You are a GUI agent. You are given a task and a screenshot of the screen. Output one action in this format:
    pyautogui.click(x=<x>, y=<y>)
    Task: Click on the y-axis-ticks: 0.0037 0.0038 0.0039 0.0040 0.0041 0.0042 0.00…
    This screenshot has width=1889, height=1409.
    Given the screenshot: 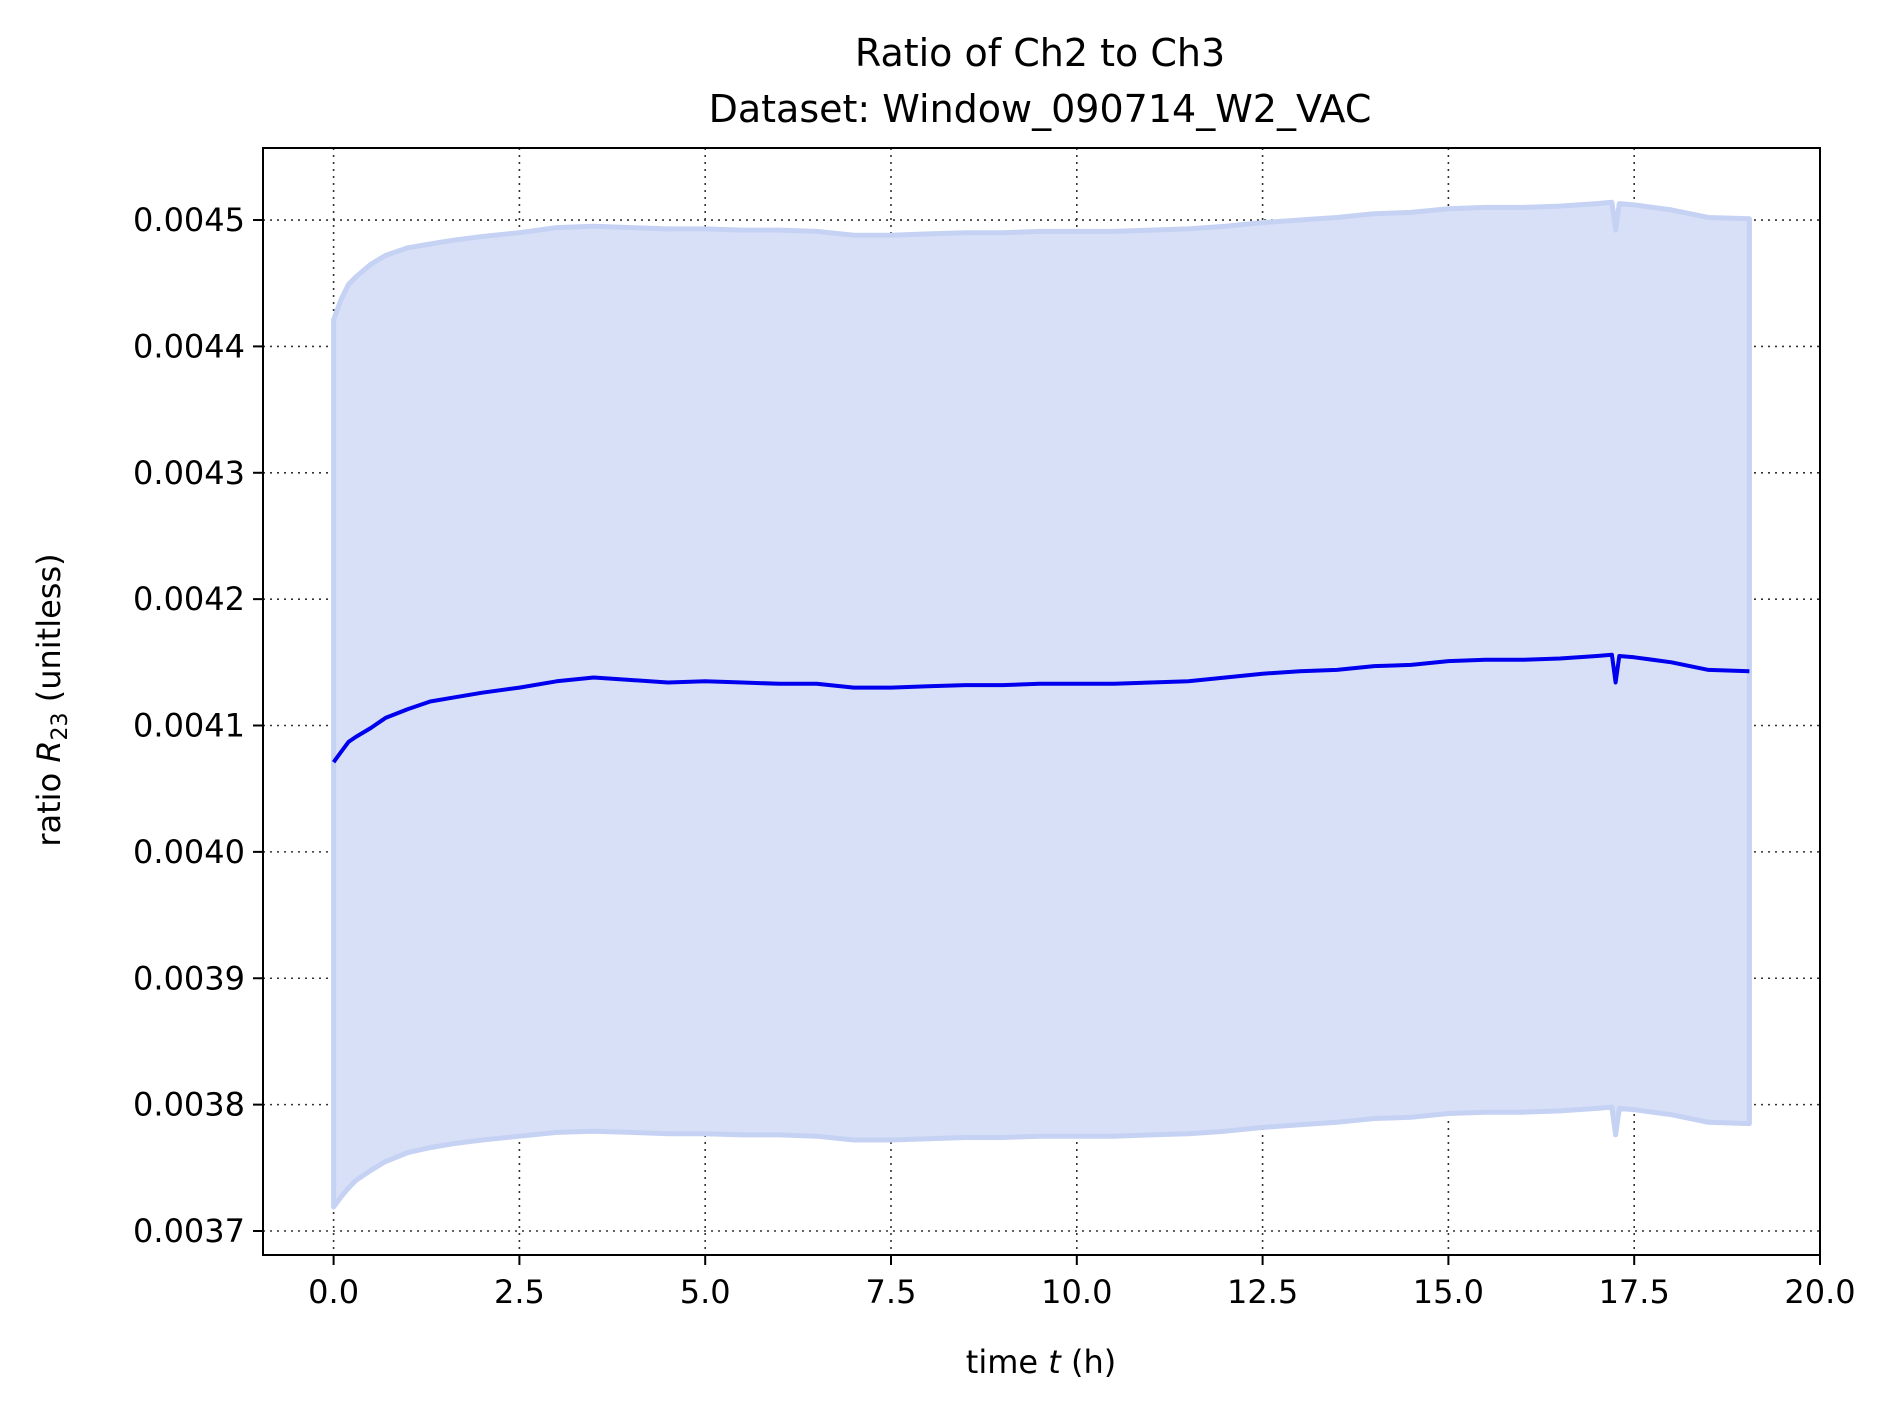 What is the action you would take?
    pyautogui.click(x=198, y=725)
    